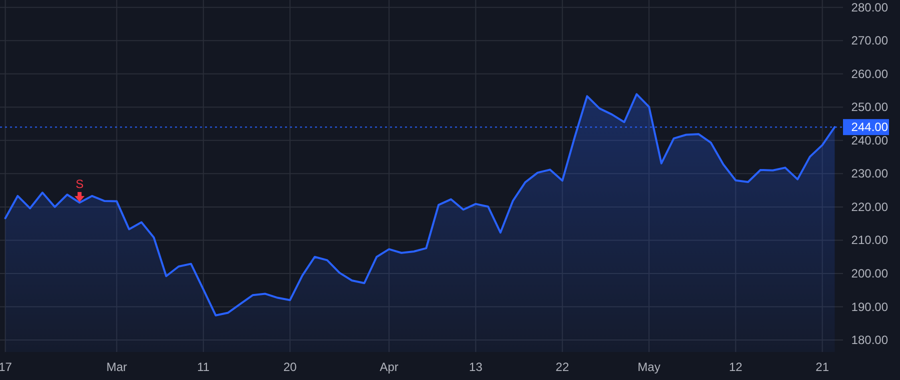 The height and width of the screenshot is (380, 900). Describe the element at coordinates (869, 107) in the screenshot. I see `y-tick-label: 250.00` at that location.